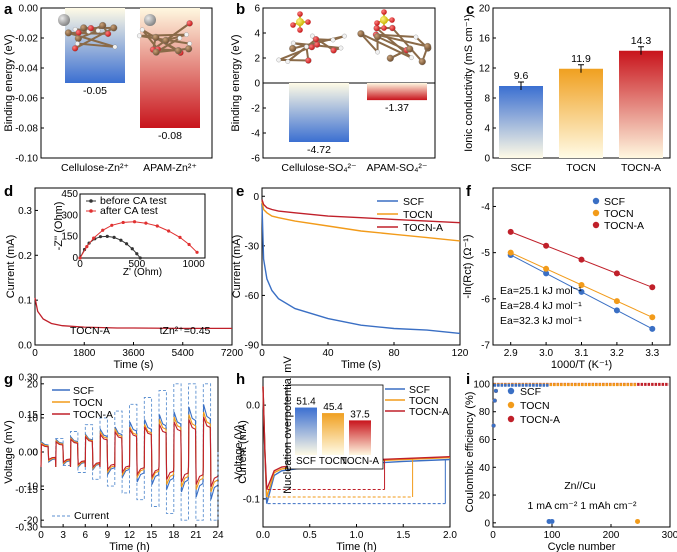 The width and height of the screenshot is (677, 552). What do you see at coordinates (84, 353) in the screenshot?
I see `x-tick-label: 1800` at bounding box center [84, 353].